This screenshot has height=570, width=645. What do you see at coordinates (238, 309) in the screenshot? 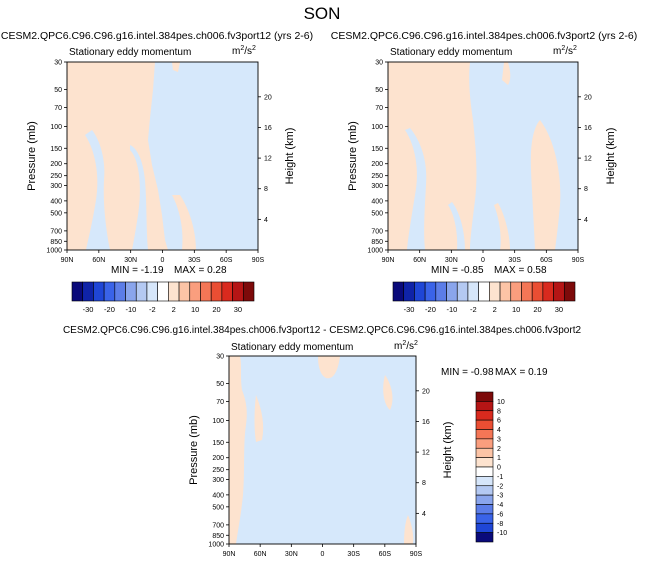
I see `panel-1-colorbar-label: 30` at bounding box center [238, 309].